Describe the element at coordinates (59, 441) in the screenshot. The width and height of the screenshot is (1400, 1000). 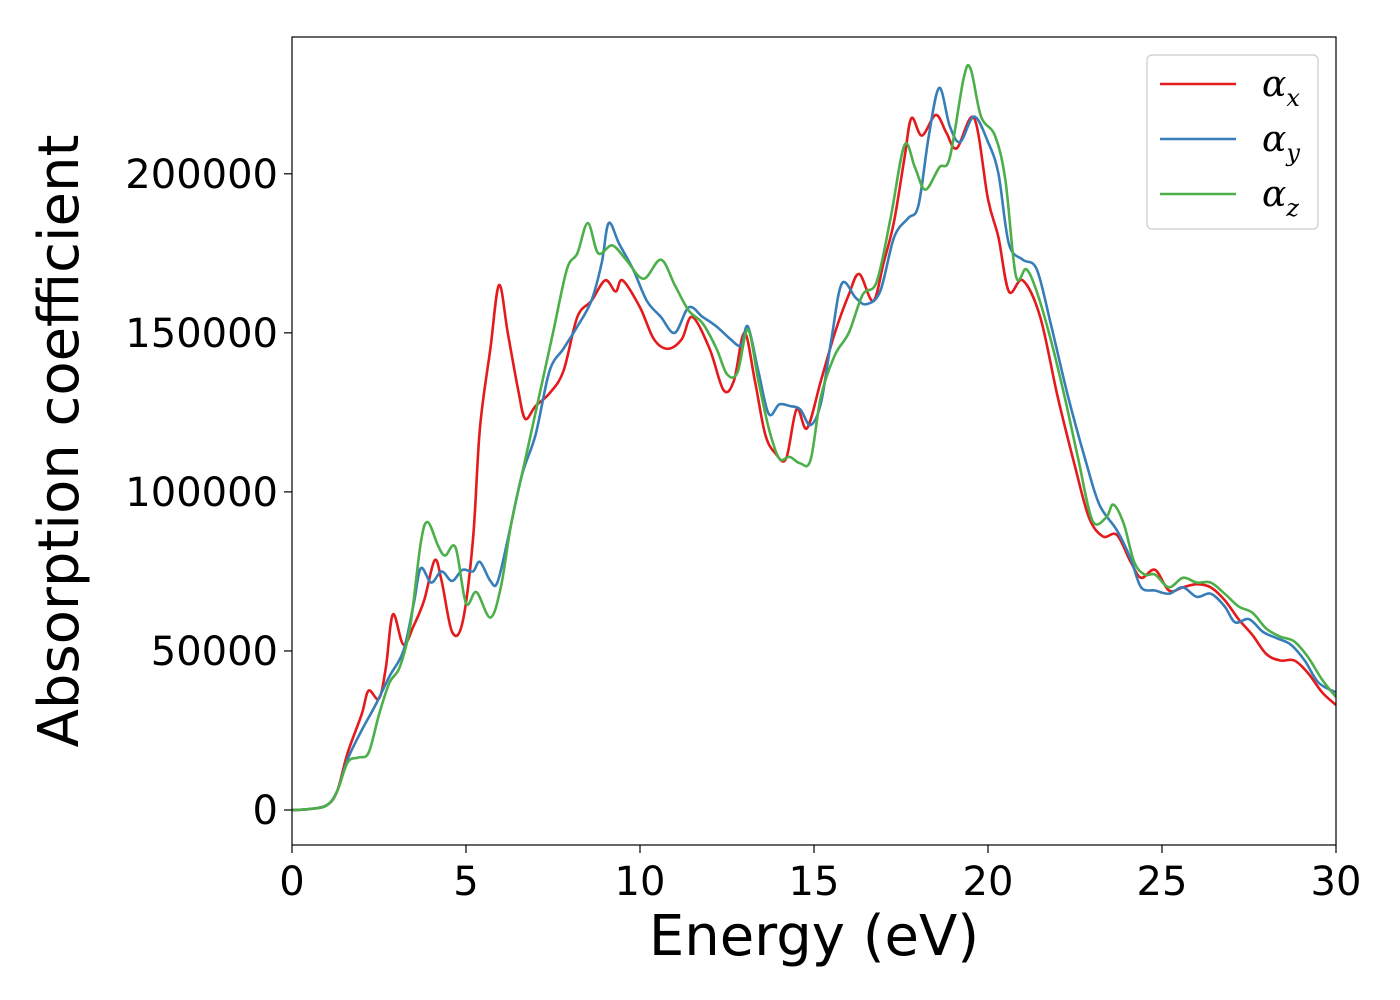
I see `y-axis-title: Absorption coefficient` at that location.